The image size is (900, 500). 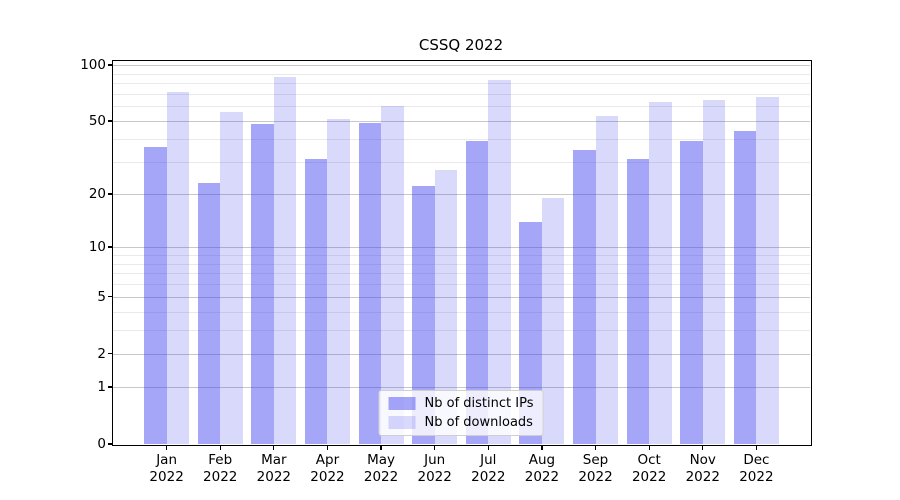 What do you see at coordinates (446, 307) in the screenshot?
I see `bar-downloads-jun` at bounding box center [446, 307].